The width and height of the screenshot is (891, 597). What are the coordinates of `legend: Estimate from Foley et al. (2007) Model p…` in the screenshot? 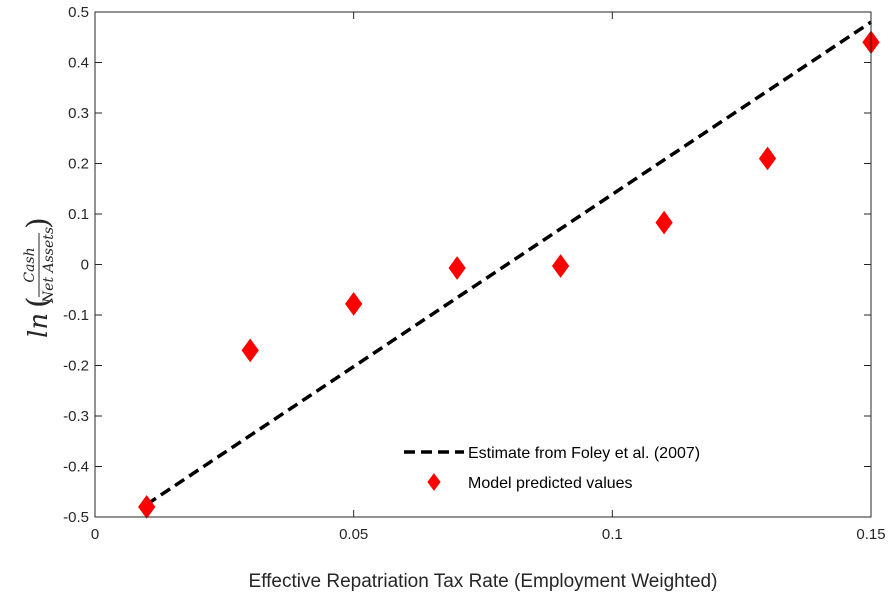 It's located at (552, 468).